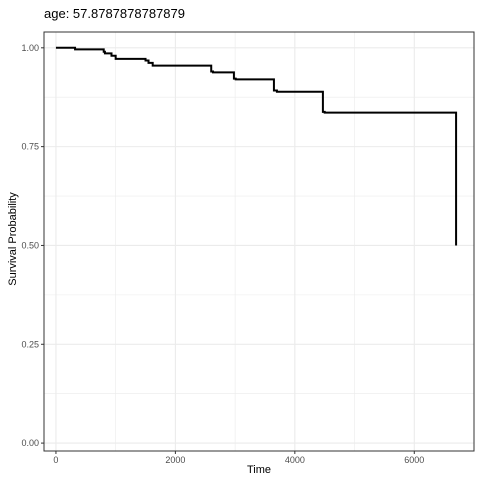  What do you see at coordinates (30, 344) in the screenshot?
I see `y-tick-label: 0.25` at bounding box center [30, 344].